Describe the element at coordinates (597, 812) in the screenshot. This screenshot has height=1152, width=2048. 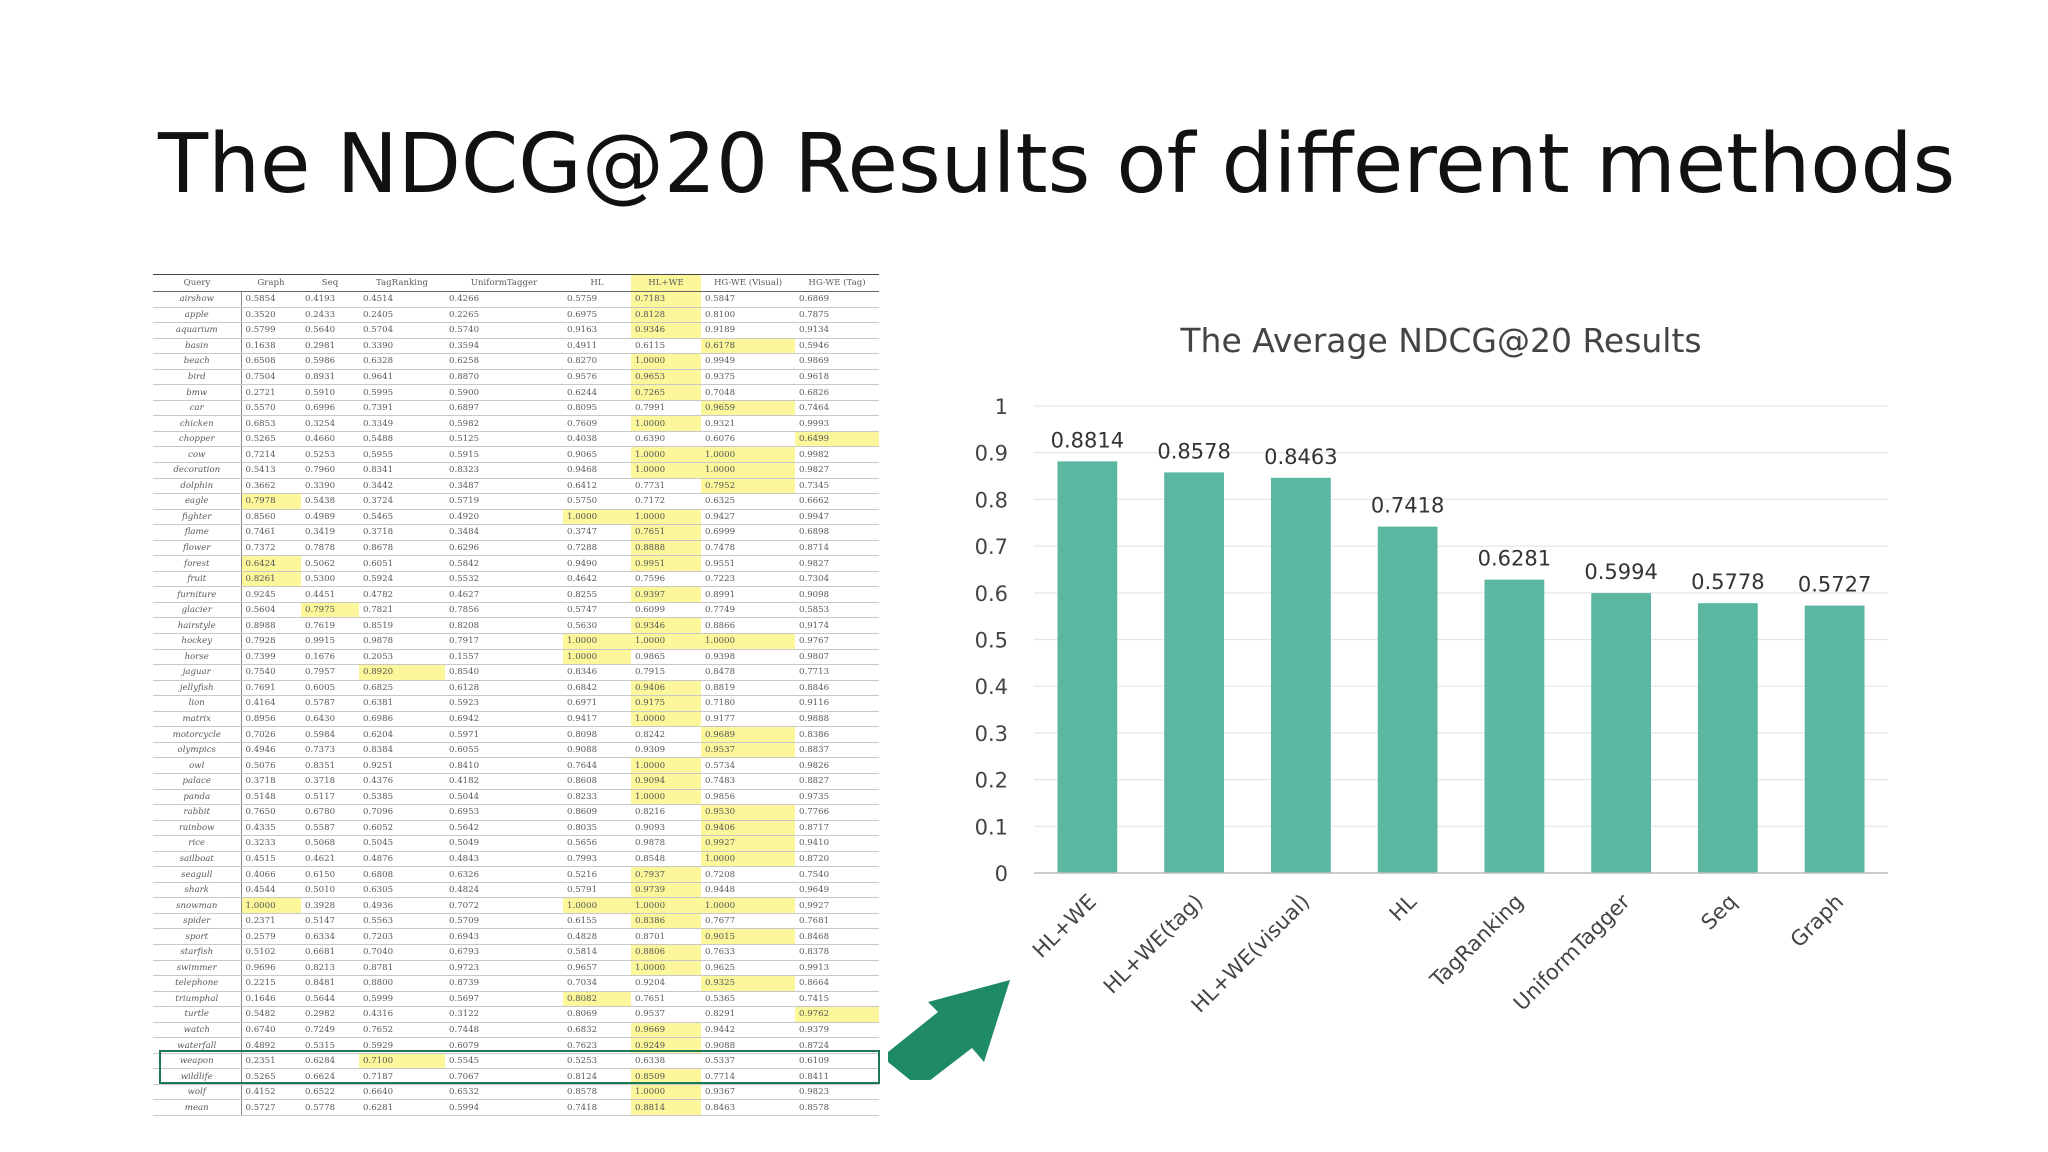
I see `table-cell: 0.8609` at that location.